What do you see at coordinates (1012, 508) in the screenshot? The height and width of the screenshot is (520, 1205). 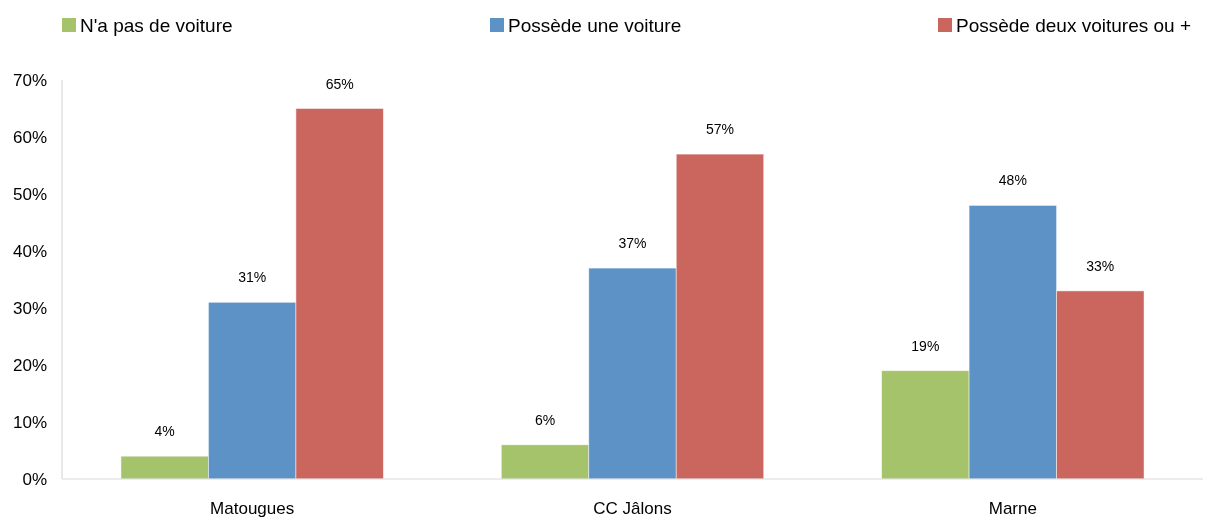 I see `x-tick-label: Marne` at bounding box center [1012, 508].